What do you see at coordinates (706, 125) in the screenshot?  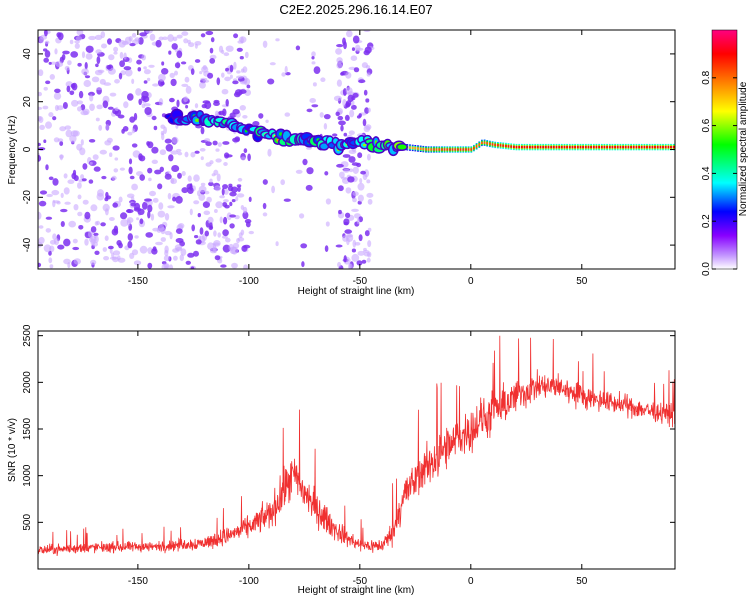 I see `colorbar-tick-label: 0.6` at bounding box center [706, 125].